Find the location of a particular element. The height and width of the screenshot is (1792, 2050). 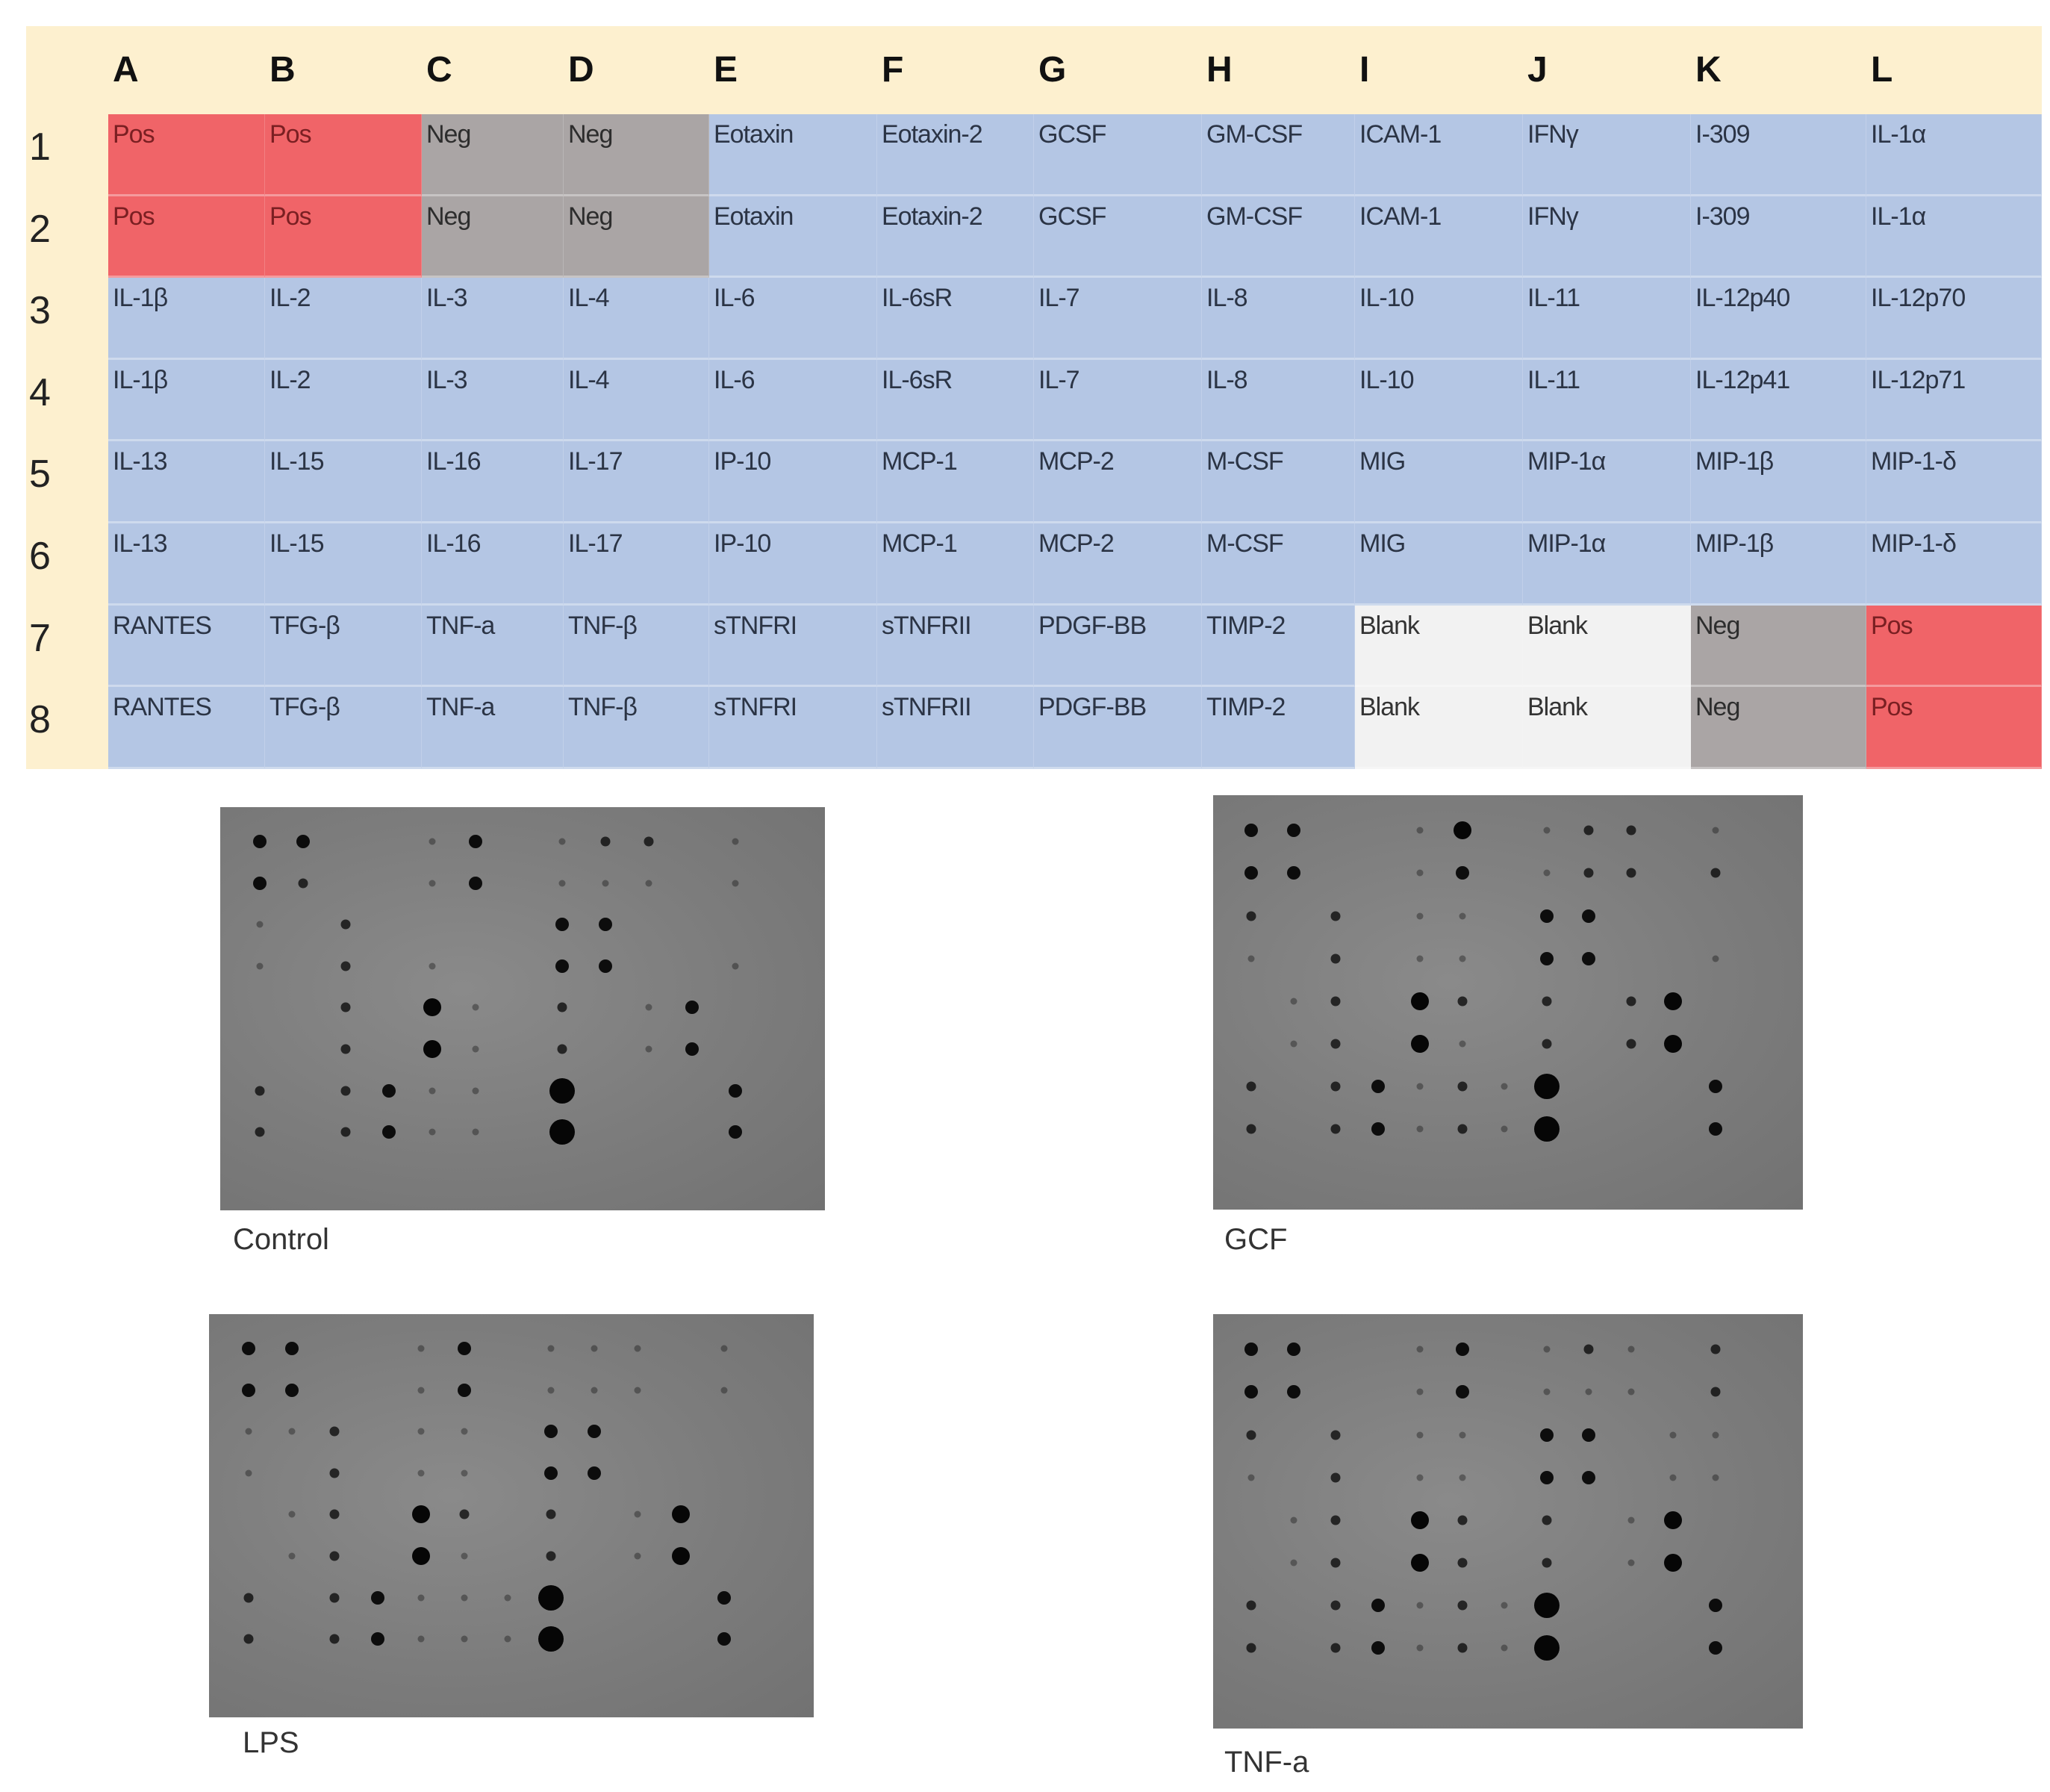

array-cell: IL-11 is located at coordinates (1607, 400).